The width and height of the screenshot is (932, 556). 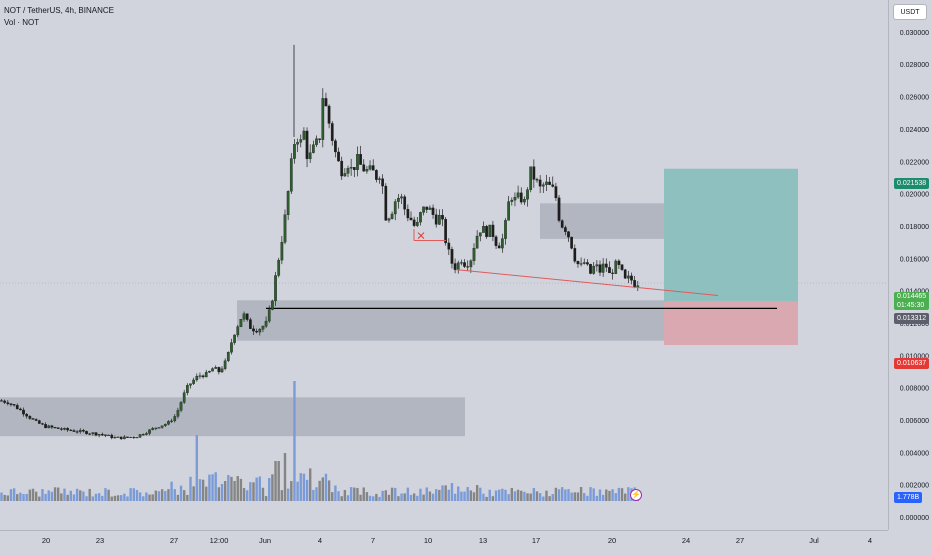 What do you see at coordinates (912, 296) in the screenshot?
I see `last-price-value: 0.014465` at bounding box center [912, 296].